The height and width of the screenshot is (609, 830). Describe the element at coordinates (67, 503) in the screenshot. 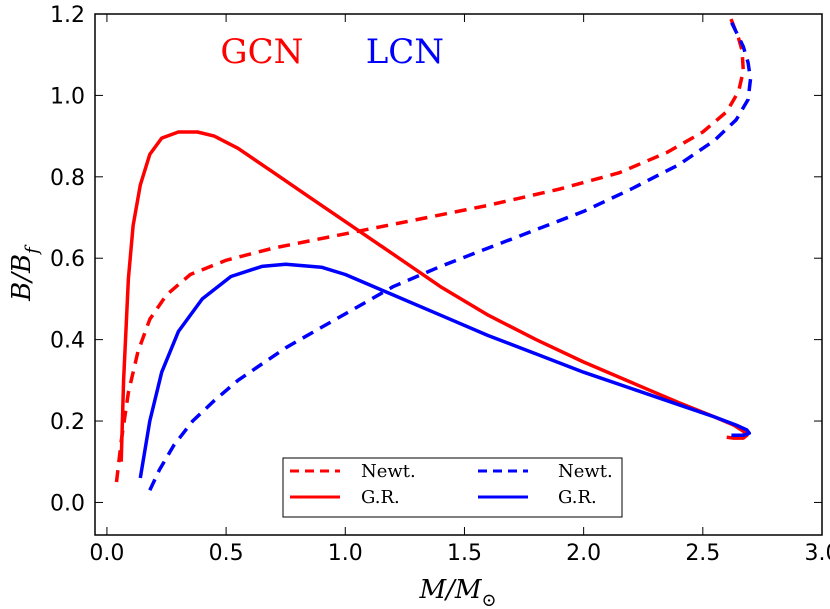

I see `y-tick-label: 0.0` at that location.